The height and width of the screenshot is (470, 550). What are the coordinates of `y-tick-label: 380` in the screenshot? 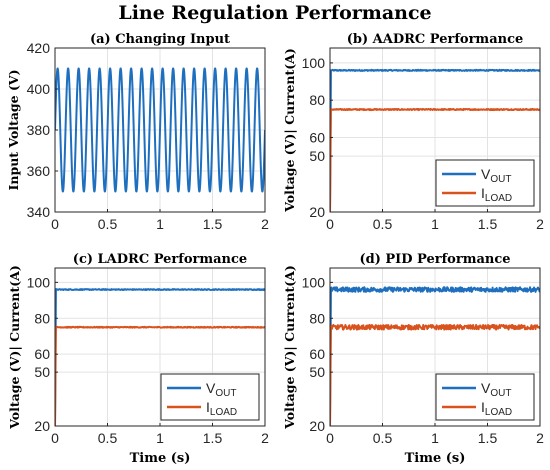 It's located at (39, 130).